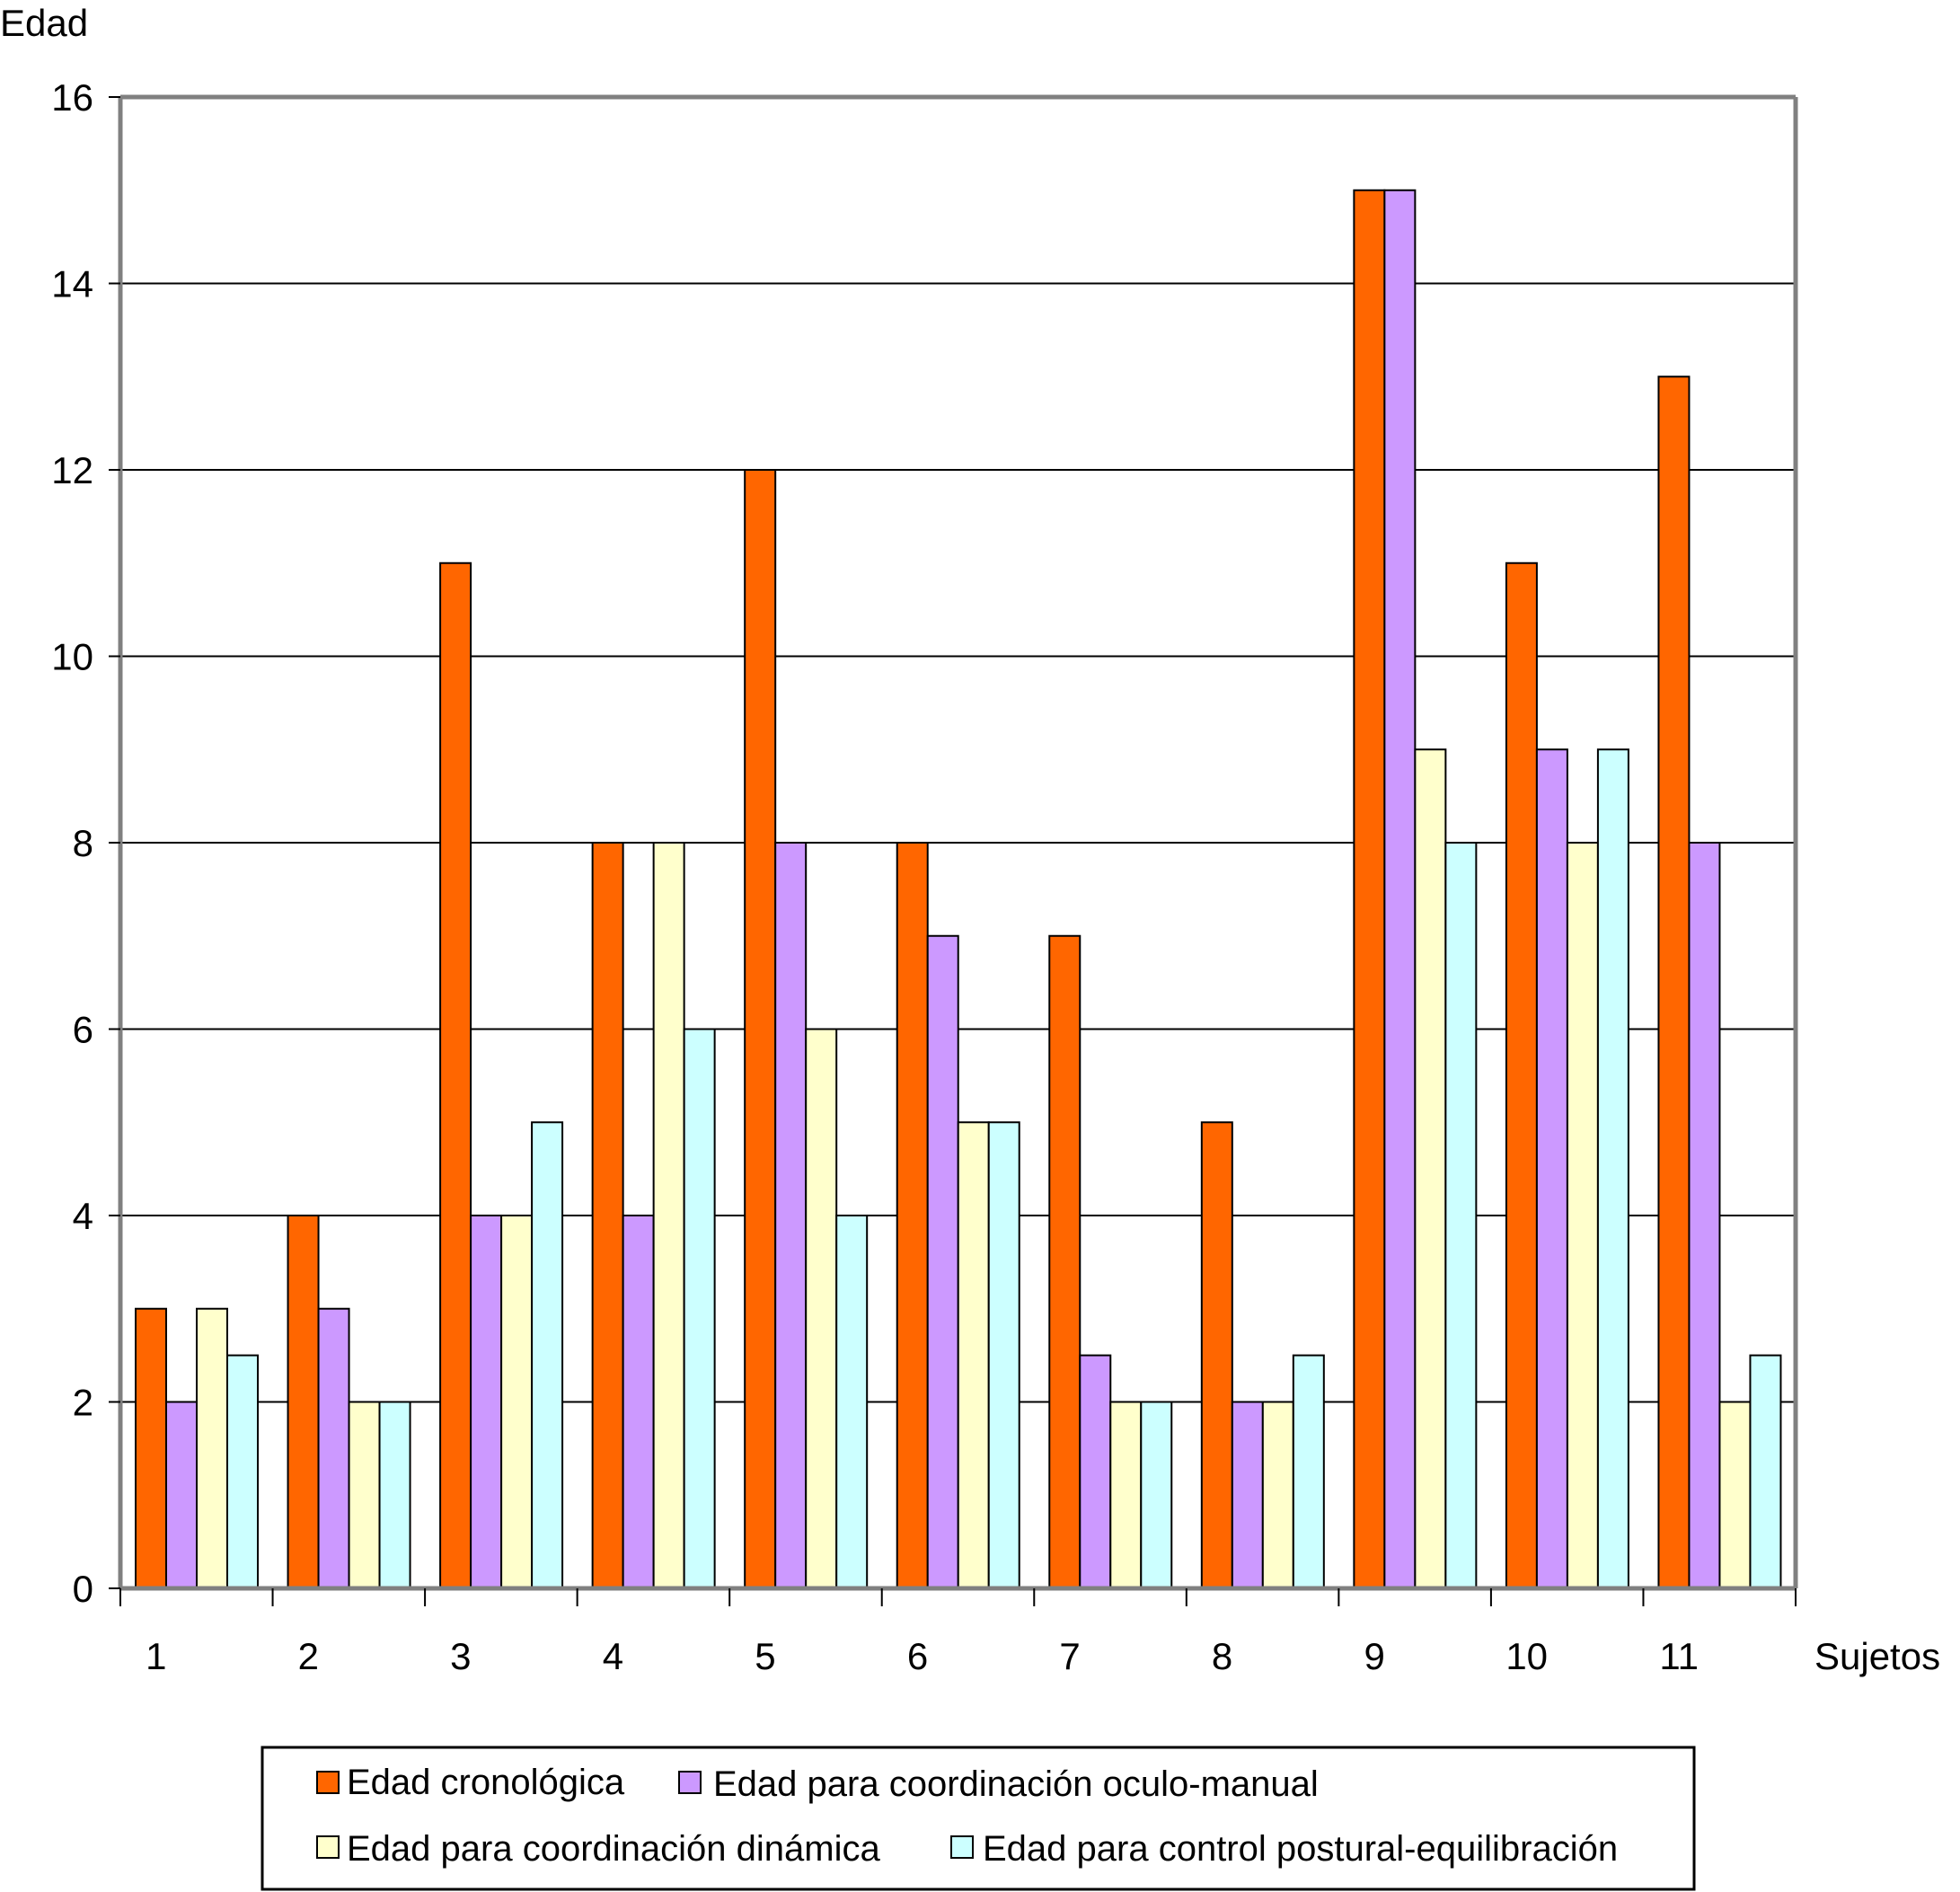 Image resolution: width=1960 pixels, height=1892 pixels. Describe the element at coordinates (72, 843) in the screenshot. I see `y-tick-labels: 0 2 4 6 8 10 12 14 16` at that location.